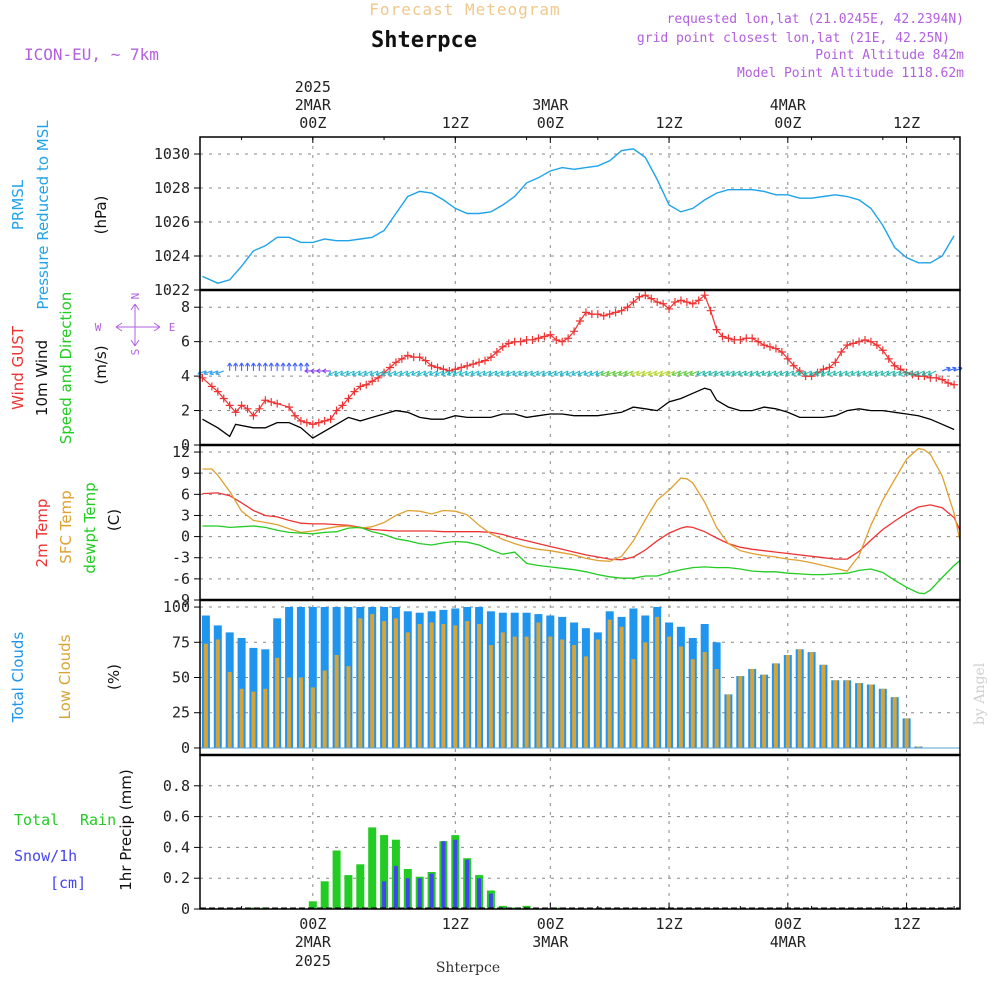 The width and height of the screenshot is (1000, 1000). Describe the element at coordinates (101, 364) in the screenshot. I see `label-ms: (m/s)` at that location.